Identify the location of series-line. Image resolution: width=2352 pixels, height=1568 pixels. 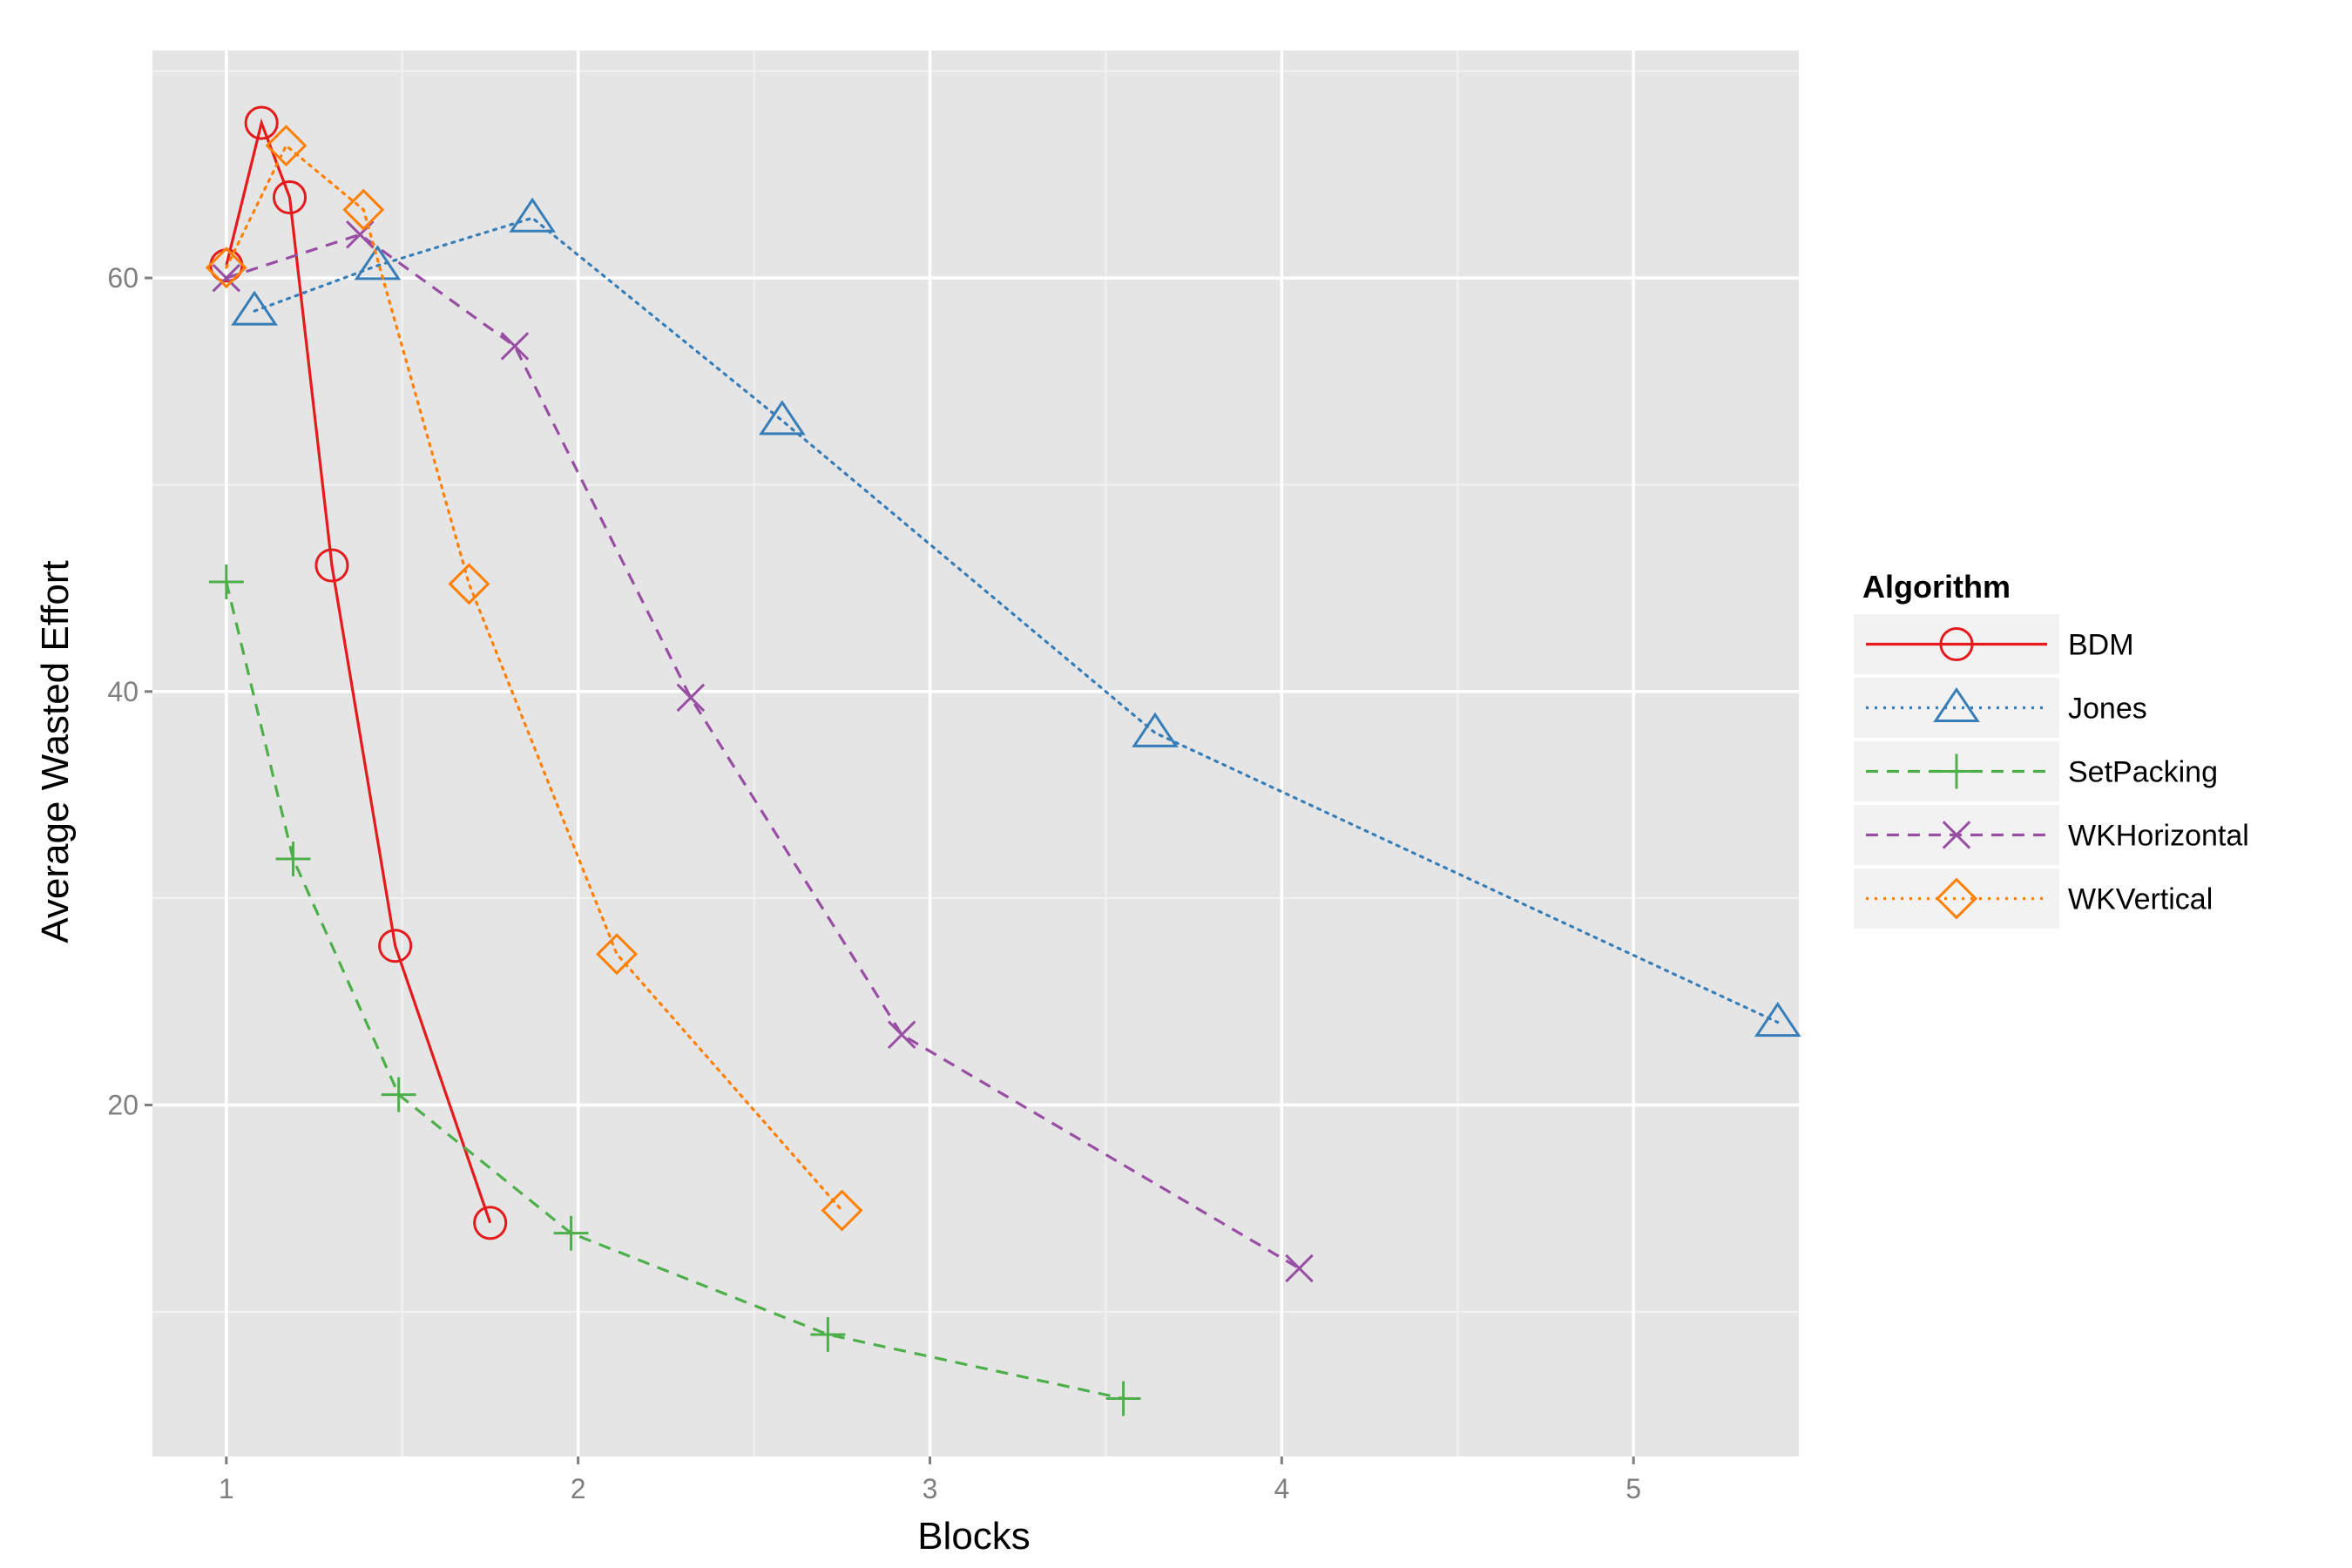
(358, 671).